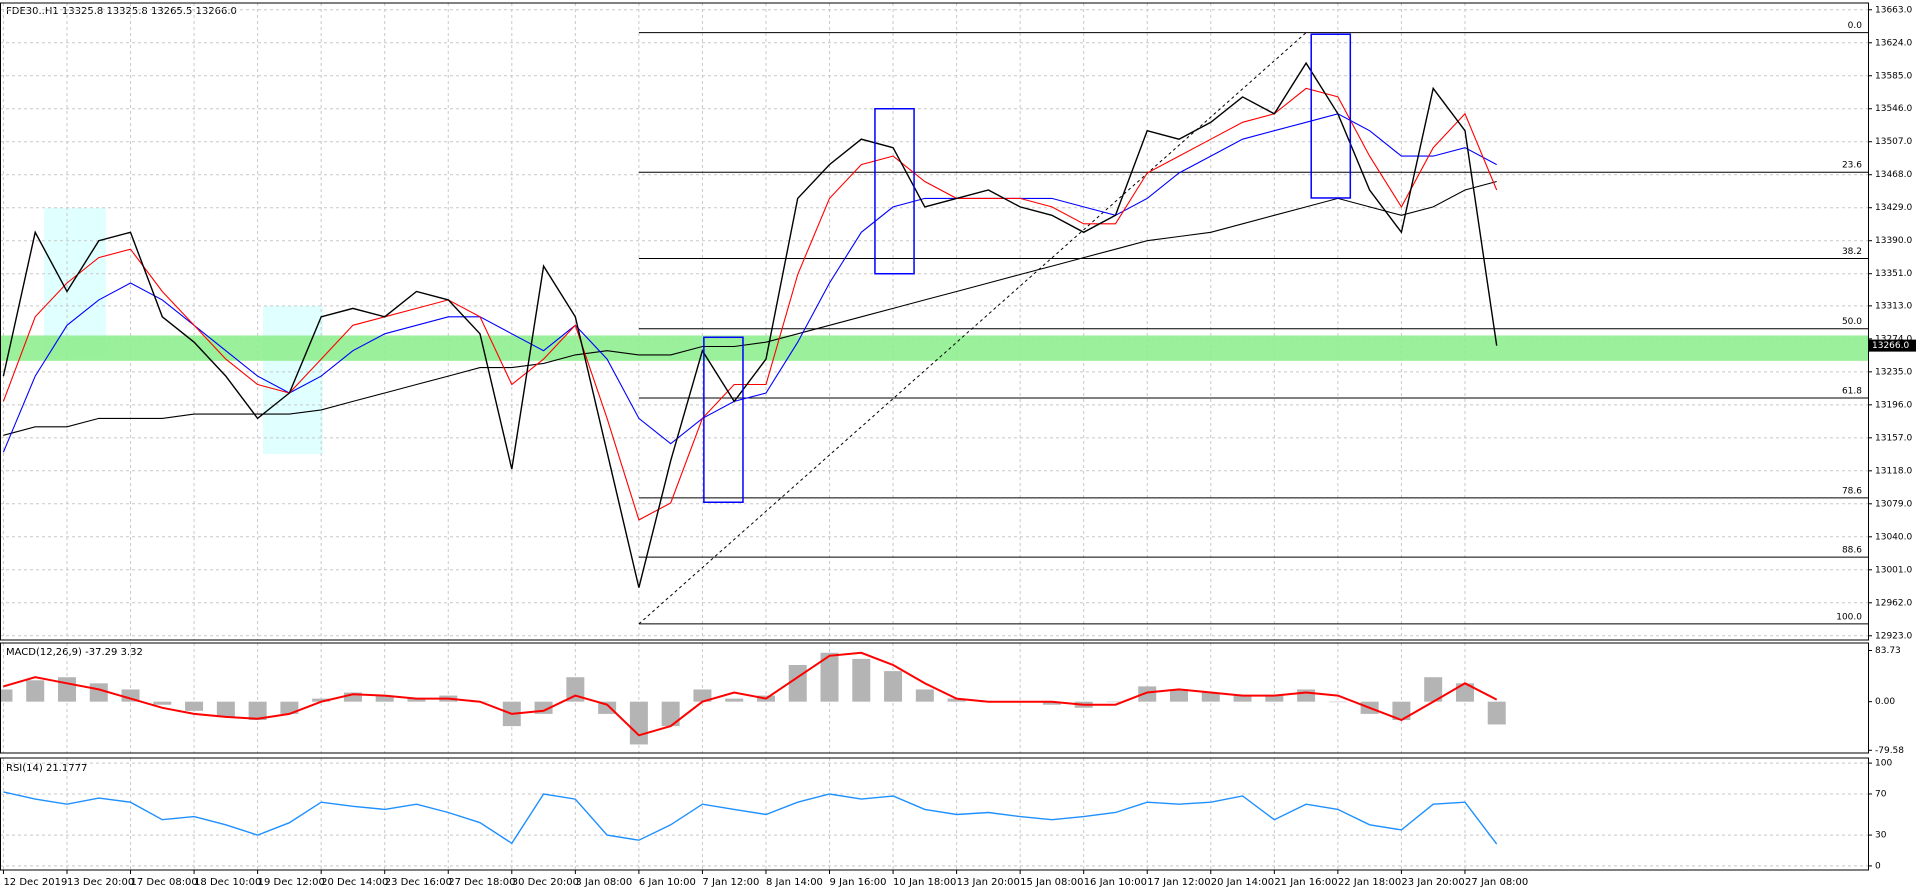  What do you see at coordinates (750, 818) in the screenshot?
I see `rsi-line` at bounding box center [750, 818].